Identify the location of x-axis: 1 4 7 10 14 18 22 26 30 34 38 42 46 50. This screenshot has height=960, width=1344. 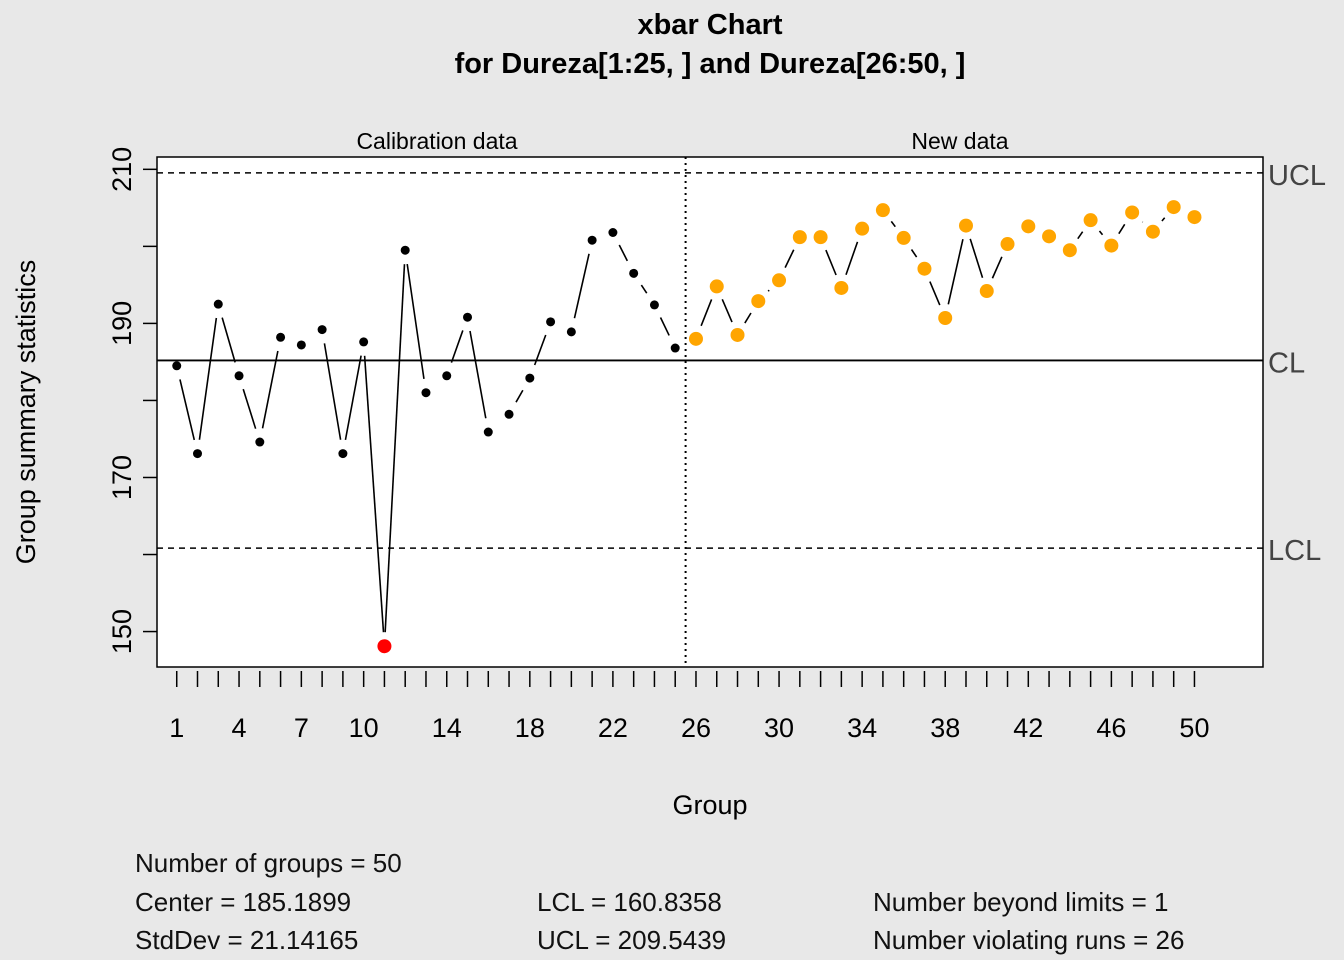
(689, 707).